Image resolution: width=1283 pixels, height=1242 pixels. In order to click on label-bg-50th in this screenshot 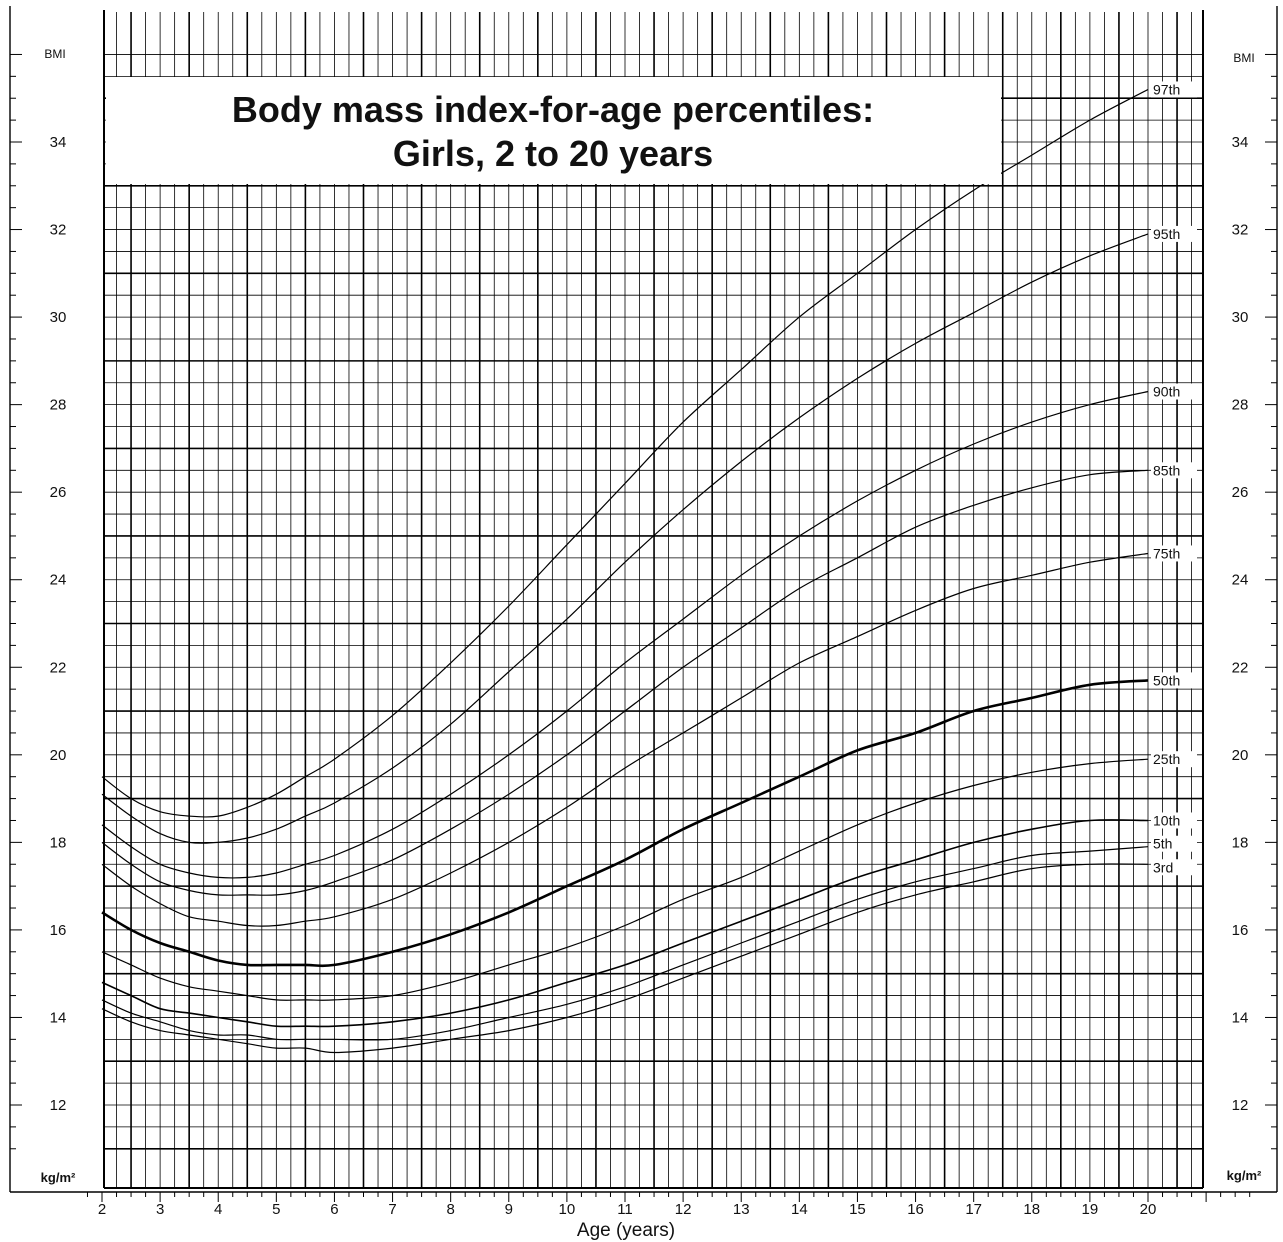, I will do `click(1174, 680)`.